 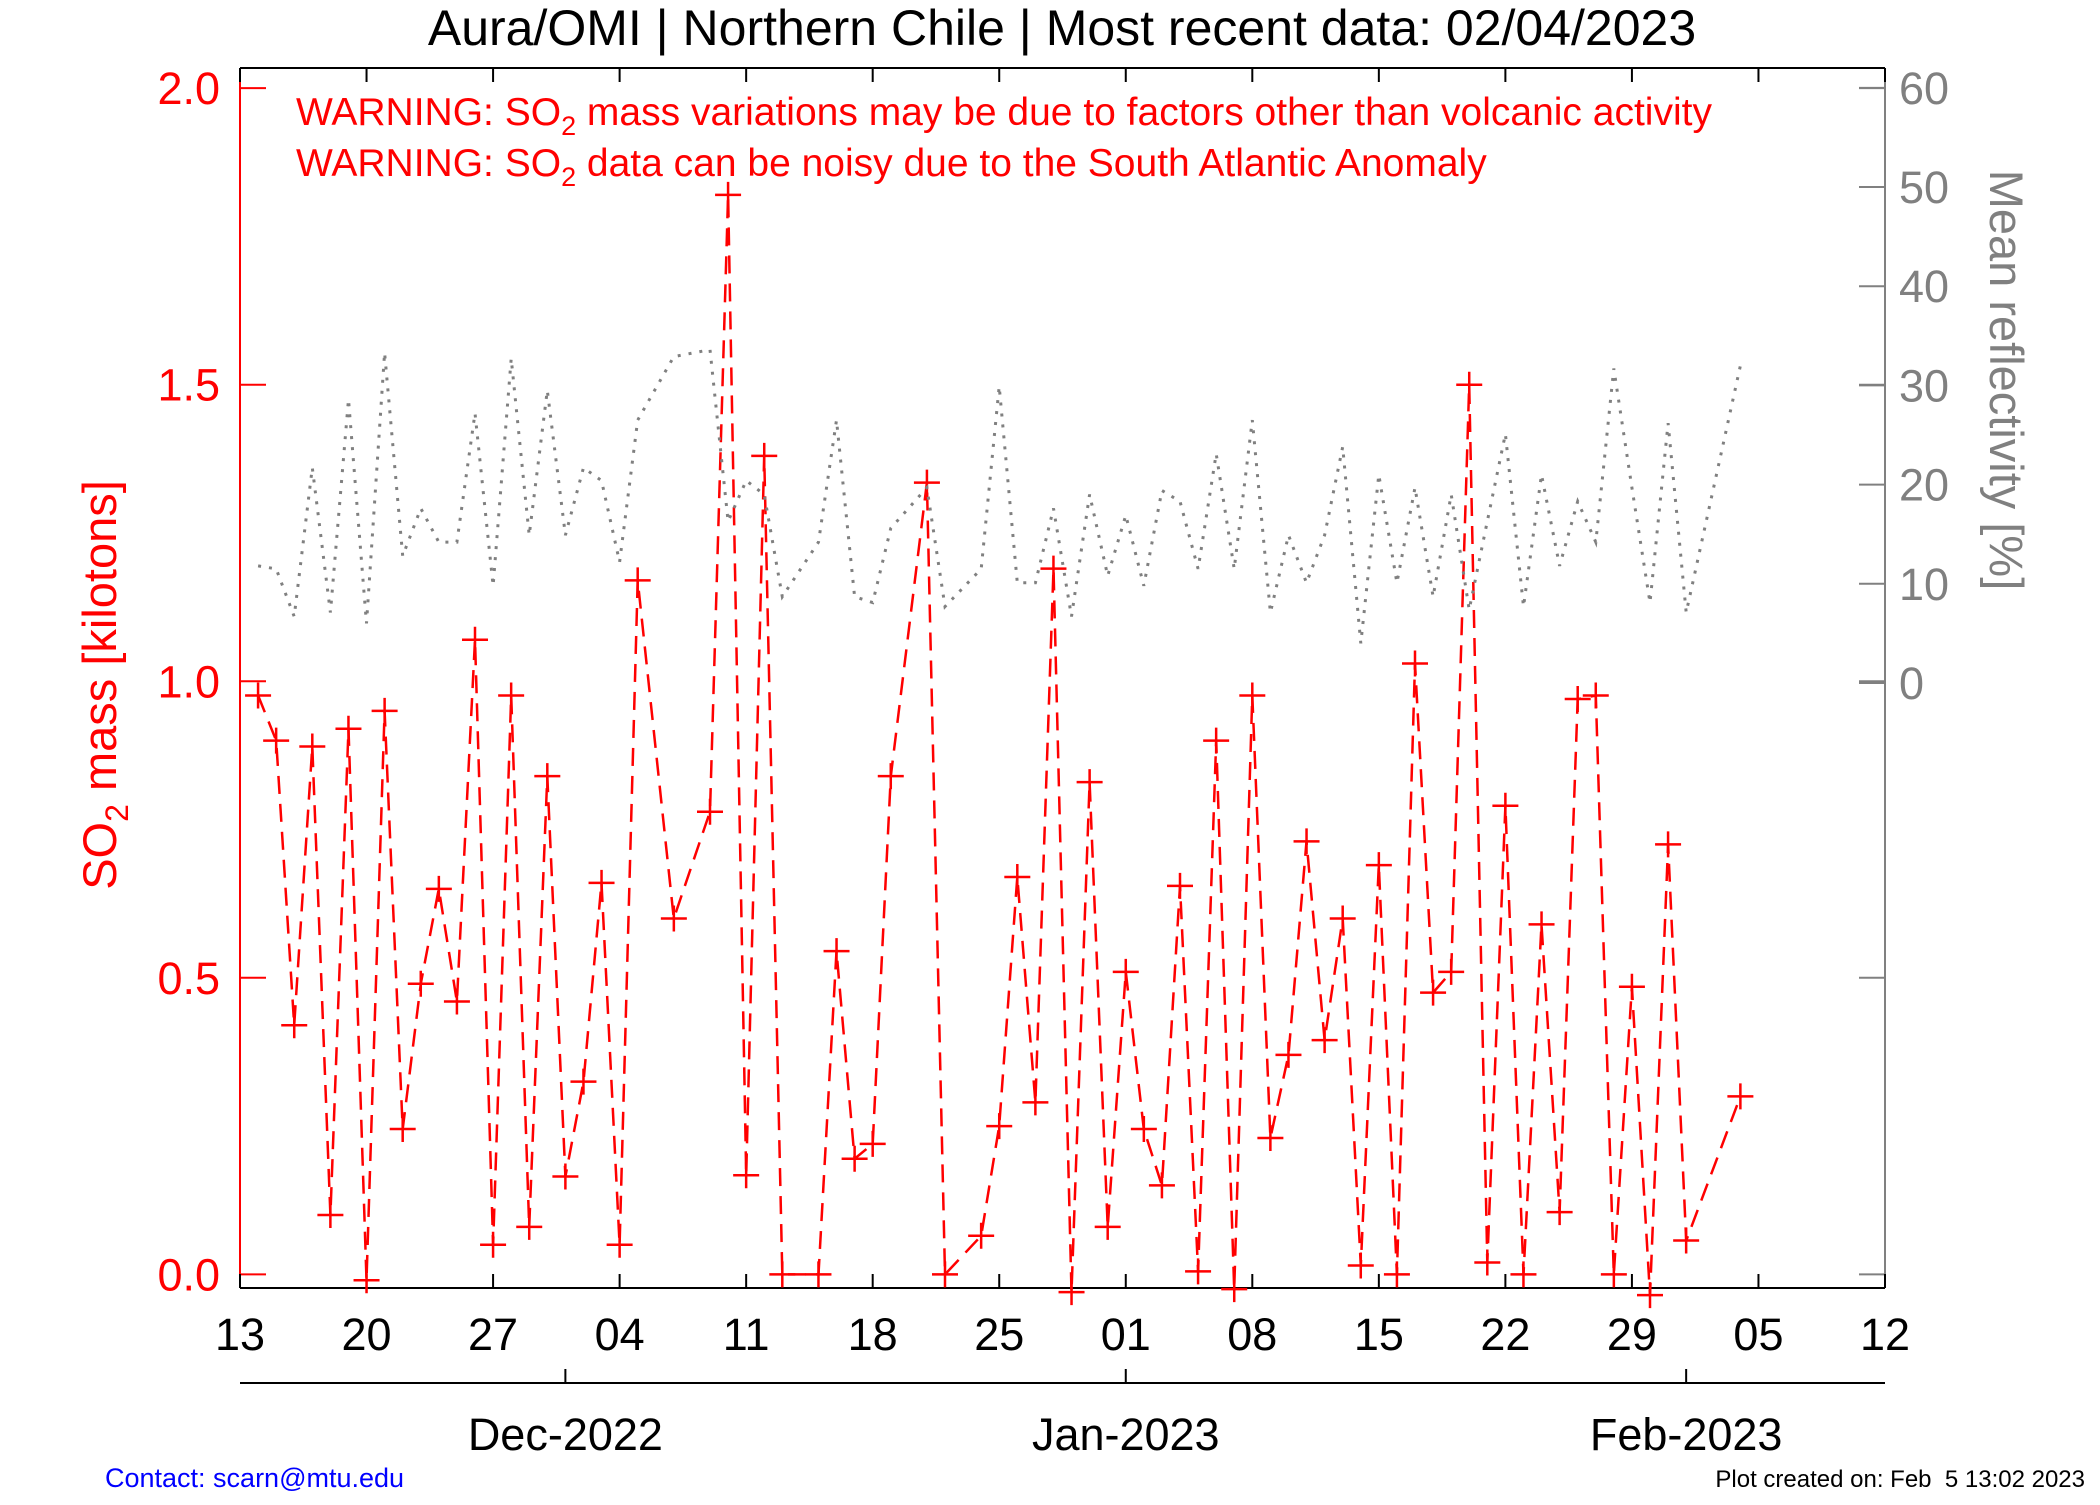 What do you see at coordinates (1924, 88) in the screenshot?
I see `y2-tick-label: 60` at bounding box center [1924, 88].